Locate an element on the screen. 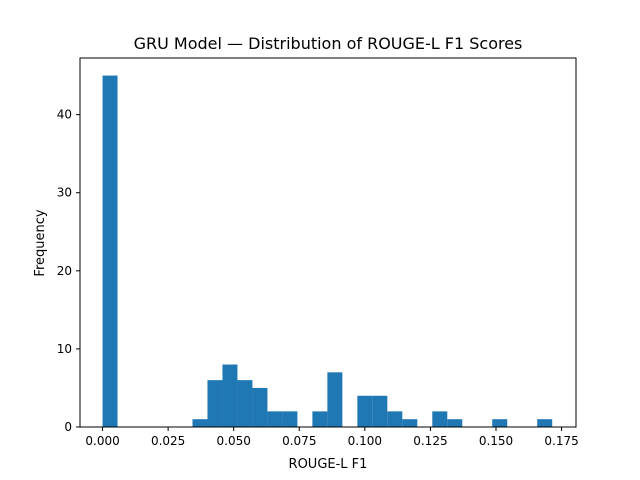 The width and height of the screenshot is (640, 480). x-axis-ticks: 0.000 0.025 0.050 0.075 0.100 0.125 0.150 0.175 is located at coordinates (332, 437).